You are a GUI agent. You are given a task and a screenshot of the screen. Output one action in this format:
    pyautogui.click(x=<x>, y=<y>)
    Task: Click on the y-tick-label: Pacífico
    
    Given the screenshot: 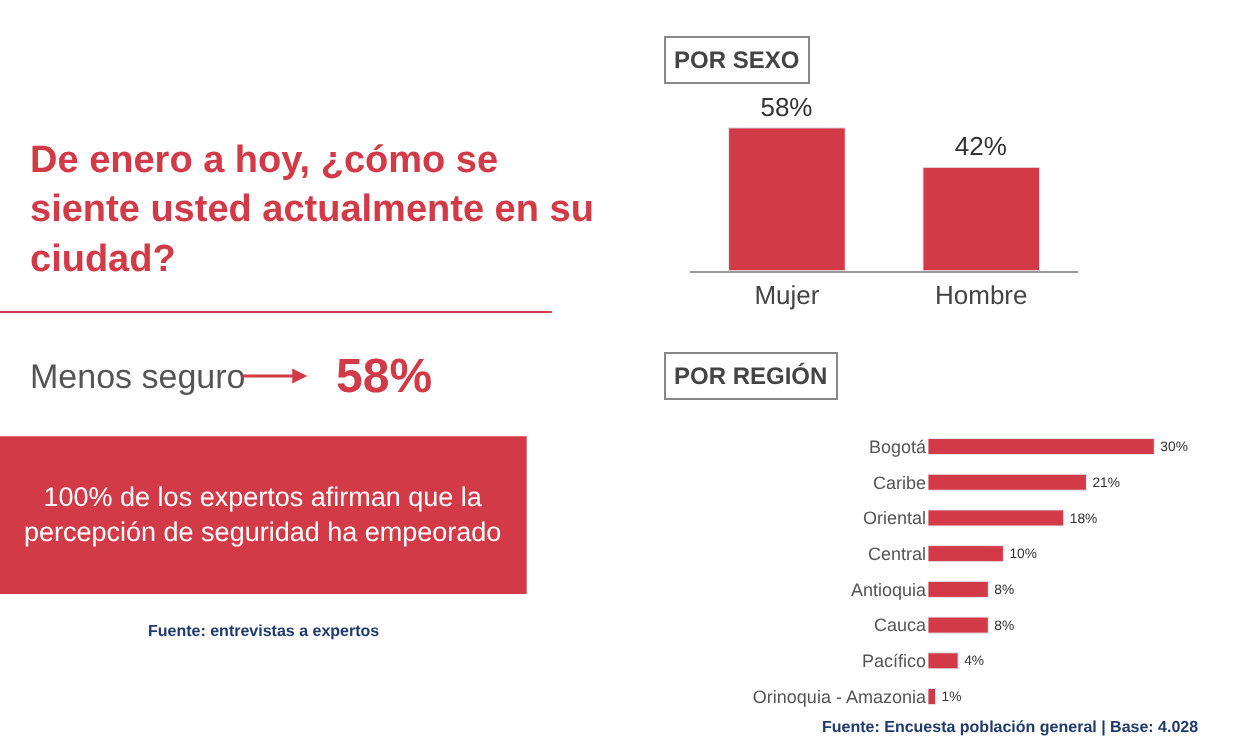 What is the action you would take?
    pyautogui.click(x=893, y=661)
    